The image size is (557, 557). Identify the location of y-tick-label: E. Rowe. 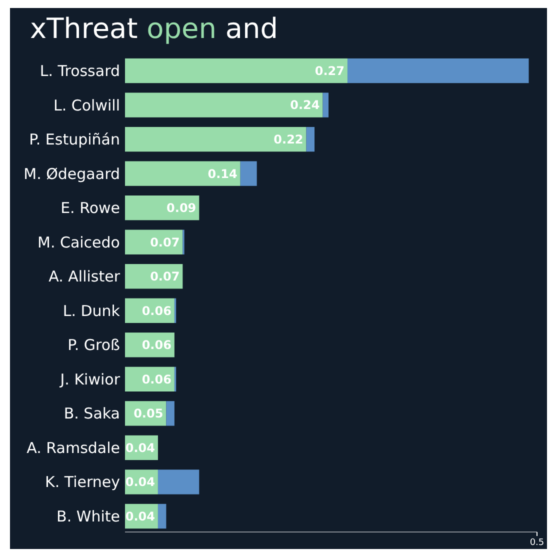
(90, 208).